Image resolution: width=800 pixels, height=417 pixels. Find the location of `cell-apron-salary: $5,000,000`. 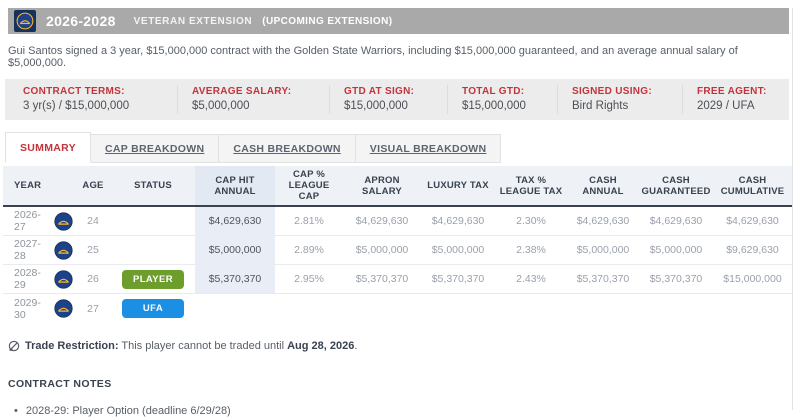

cell-apron-salary: $5,000,000 is located at coordinates (382, 250).